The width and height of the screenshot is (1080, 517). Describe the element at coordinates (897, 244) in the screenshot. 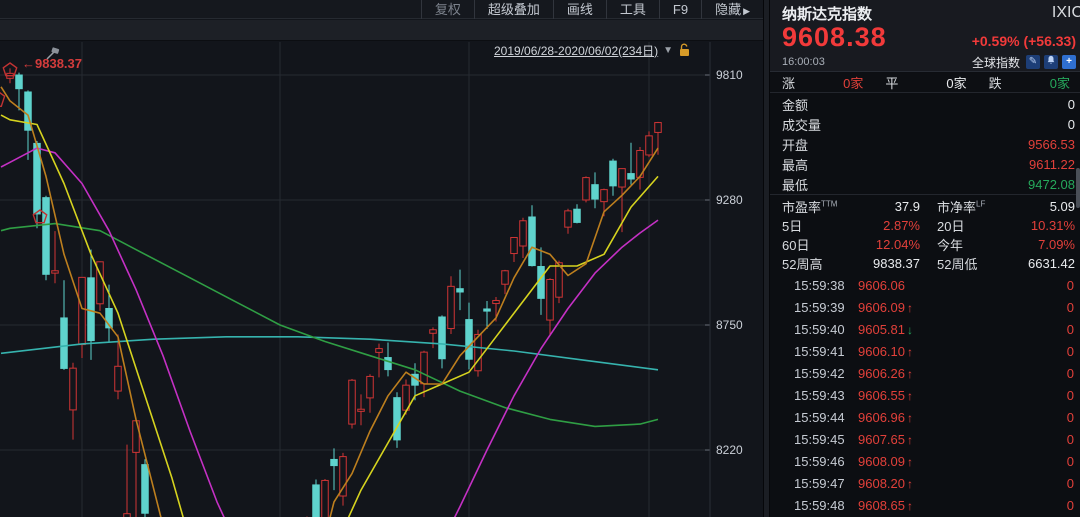

I see `ratio-value: 12.04%` at that location.